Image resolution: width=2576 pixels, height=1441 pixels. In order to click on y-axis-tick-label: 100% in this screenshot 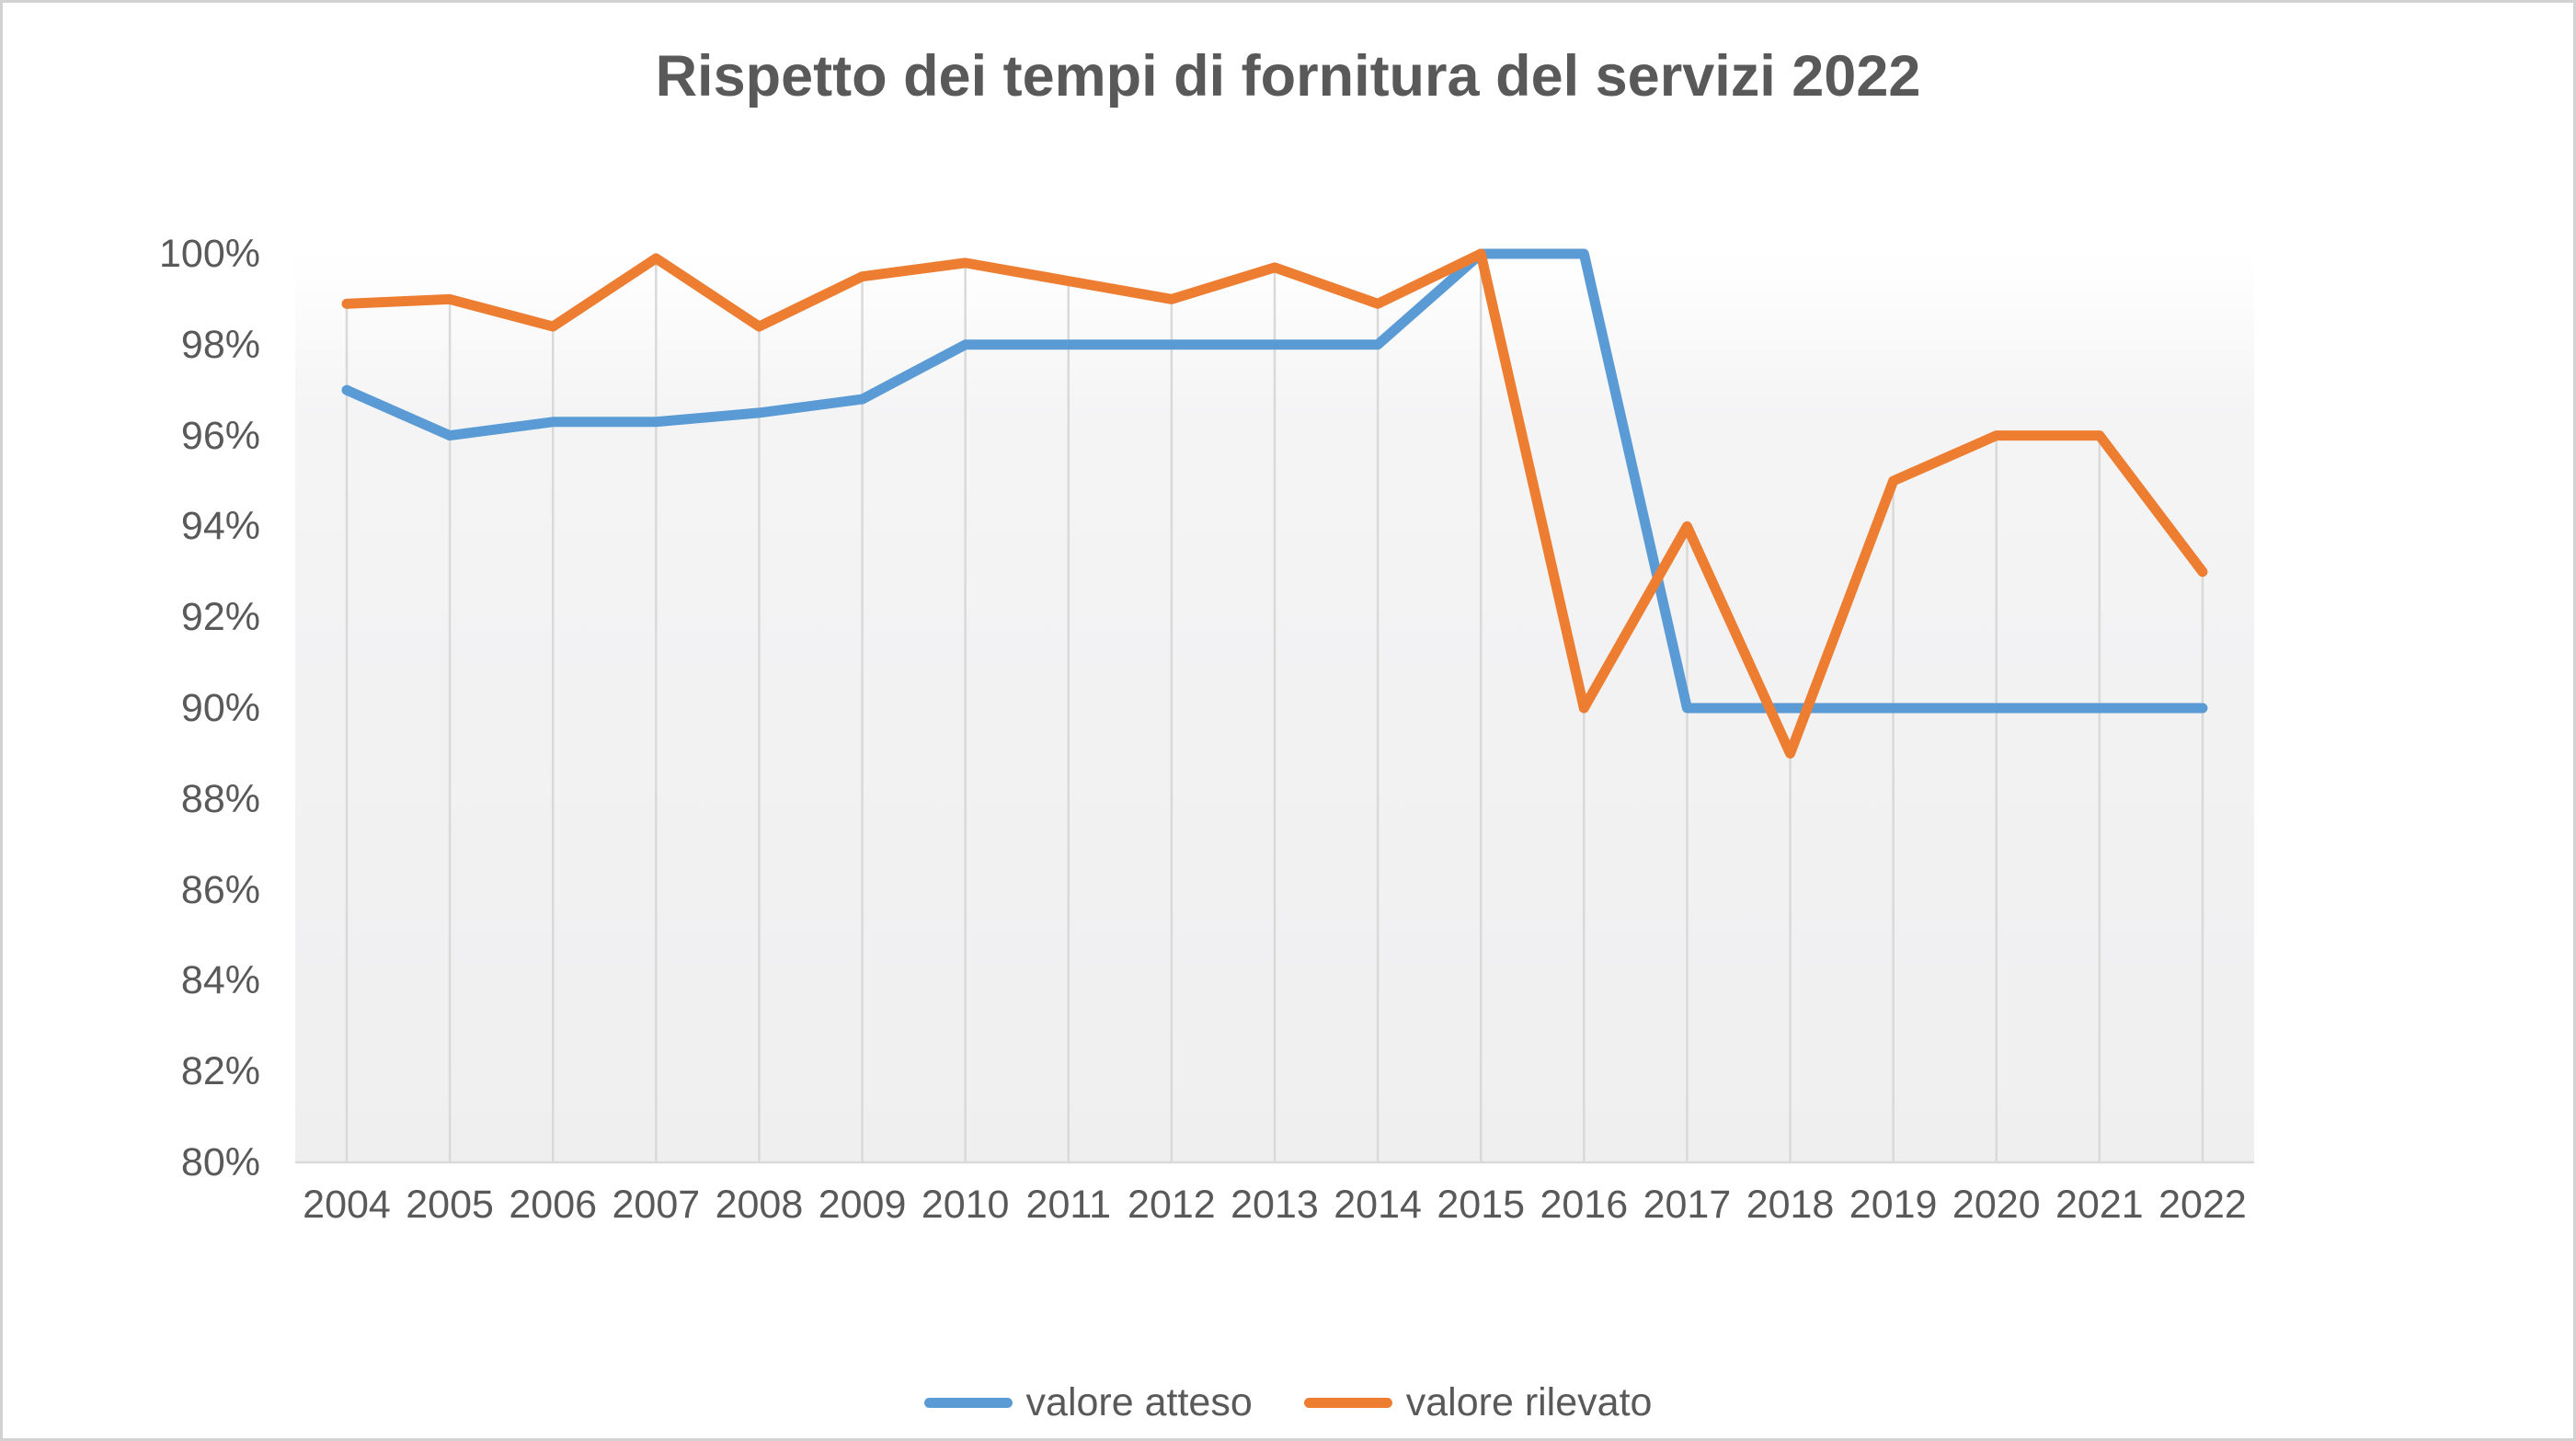, I will do `click(210, 254)`.